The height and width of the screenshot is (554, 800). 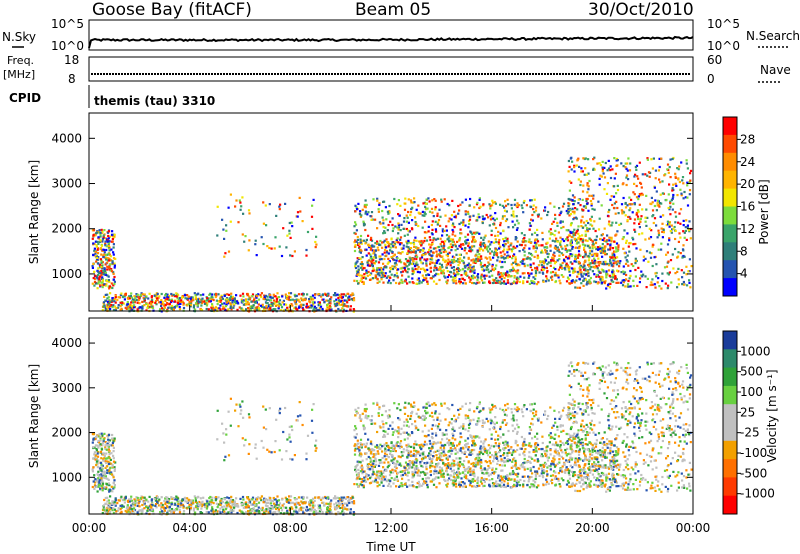 I want to click on noise-right-tick-bottom: 10^0, so click(x=723, y=46).